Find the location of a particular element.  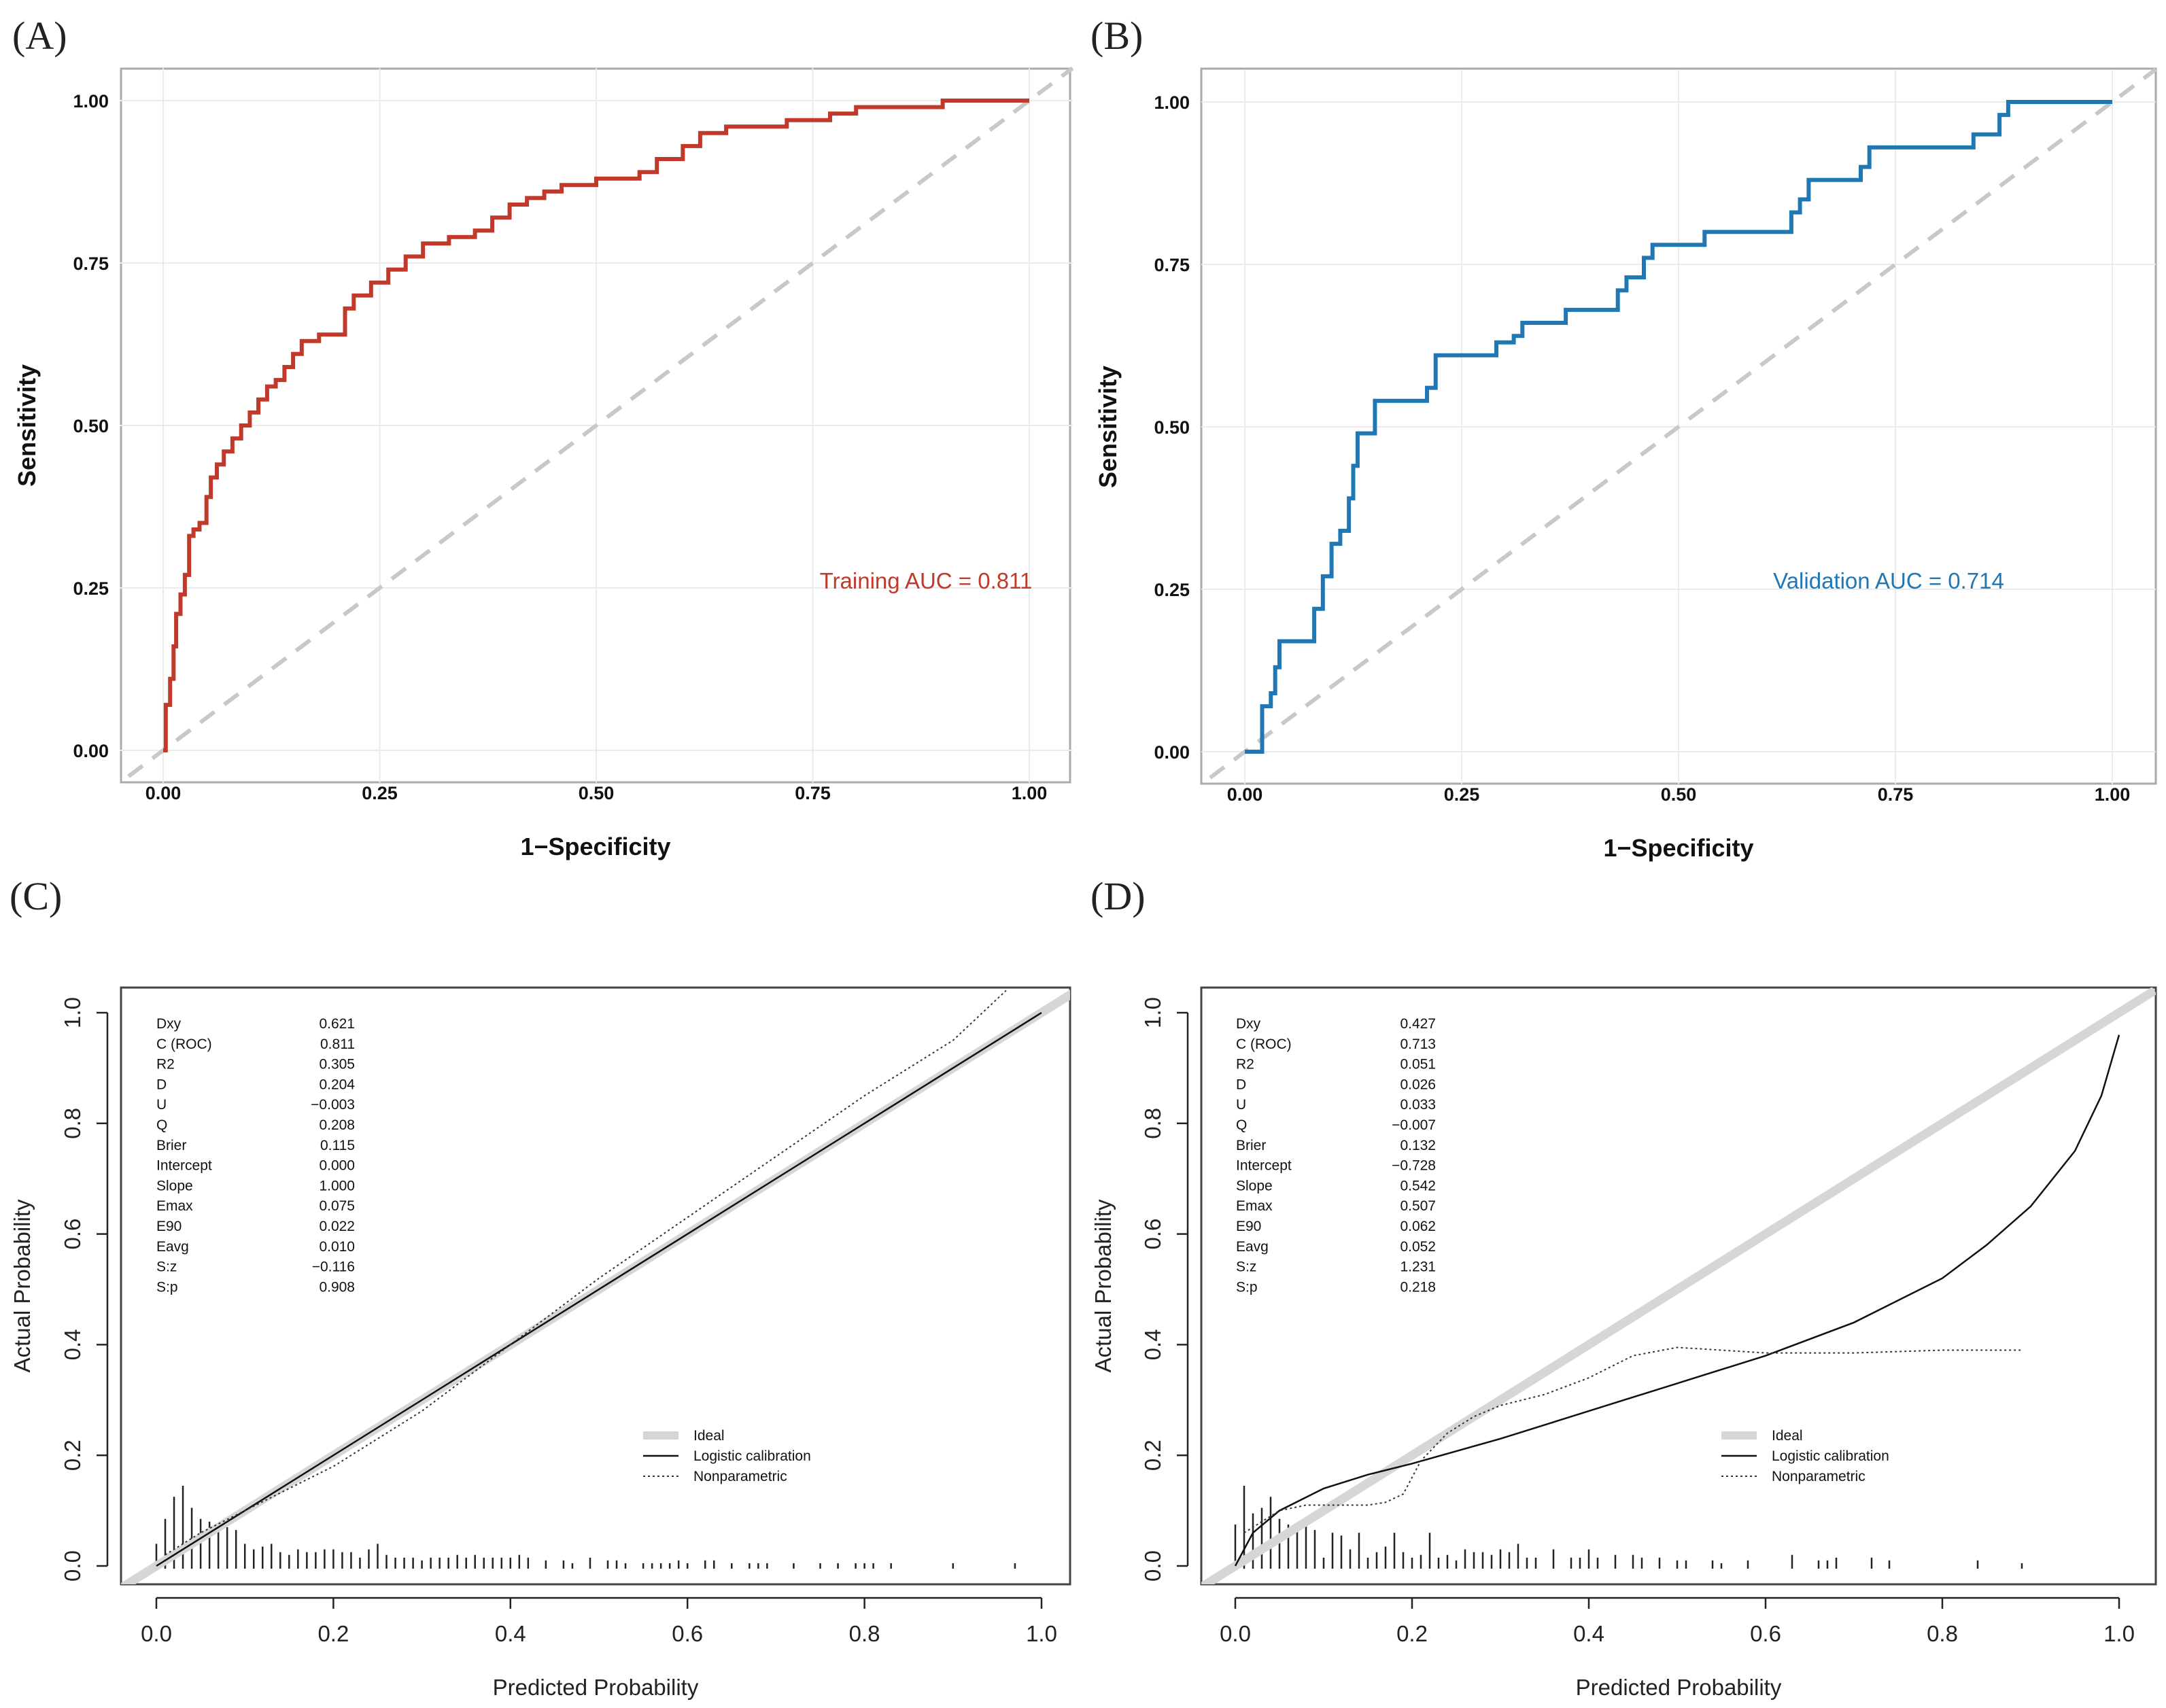

x-tick-3: 0.6 is located at coordinates (687, 1633).